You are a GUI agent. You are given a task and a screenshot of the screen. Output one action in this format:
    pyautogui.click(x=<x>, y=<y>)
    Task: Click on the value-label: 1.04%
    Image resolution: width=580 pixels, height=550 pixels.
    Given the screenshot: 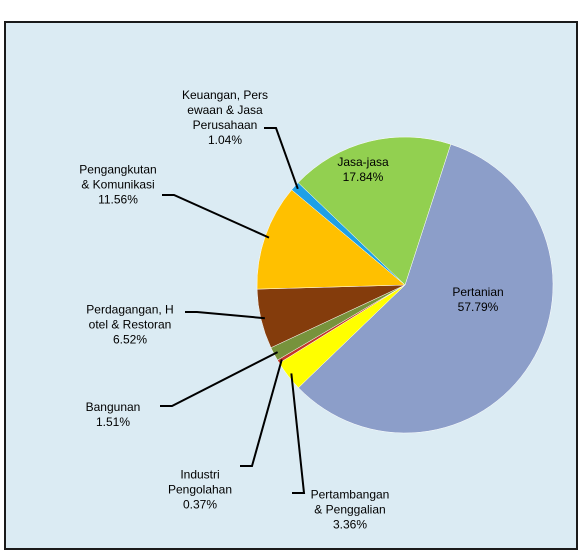 What is the action you would take?
    pyautogui.click(x=225, y=140)
    